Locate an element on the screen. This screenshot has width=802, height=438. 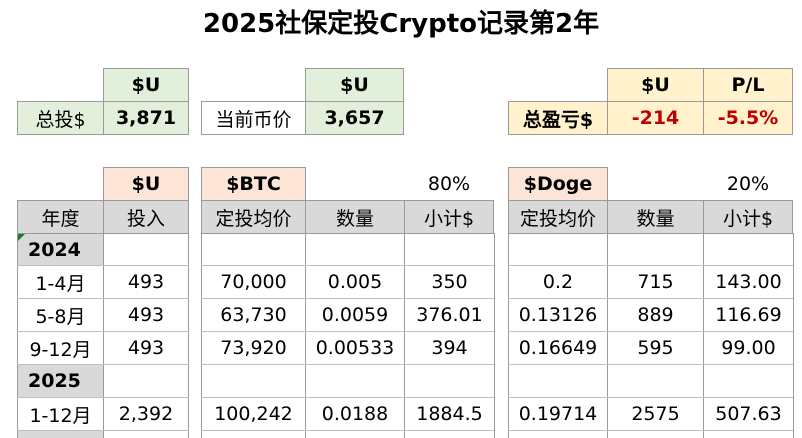
invest-unit-header: $U is located at coordinates (146, 184).